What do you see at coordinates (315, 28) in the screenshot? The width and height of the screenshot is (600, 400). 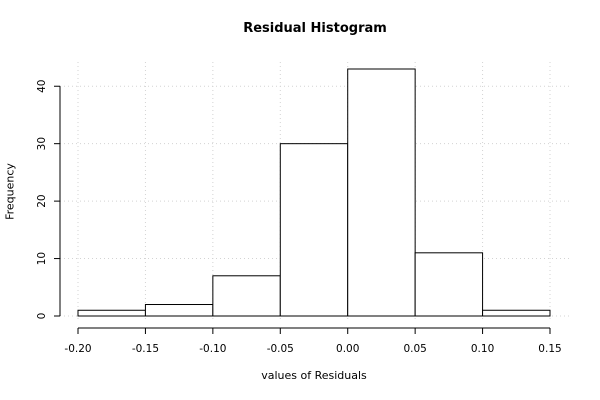 I see `chart-title: Residual Histogram` at bounding box center [315, 28].